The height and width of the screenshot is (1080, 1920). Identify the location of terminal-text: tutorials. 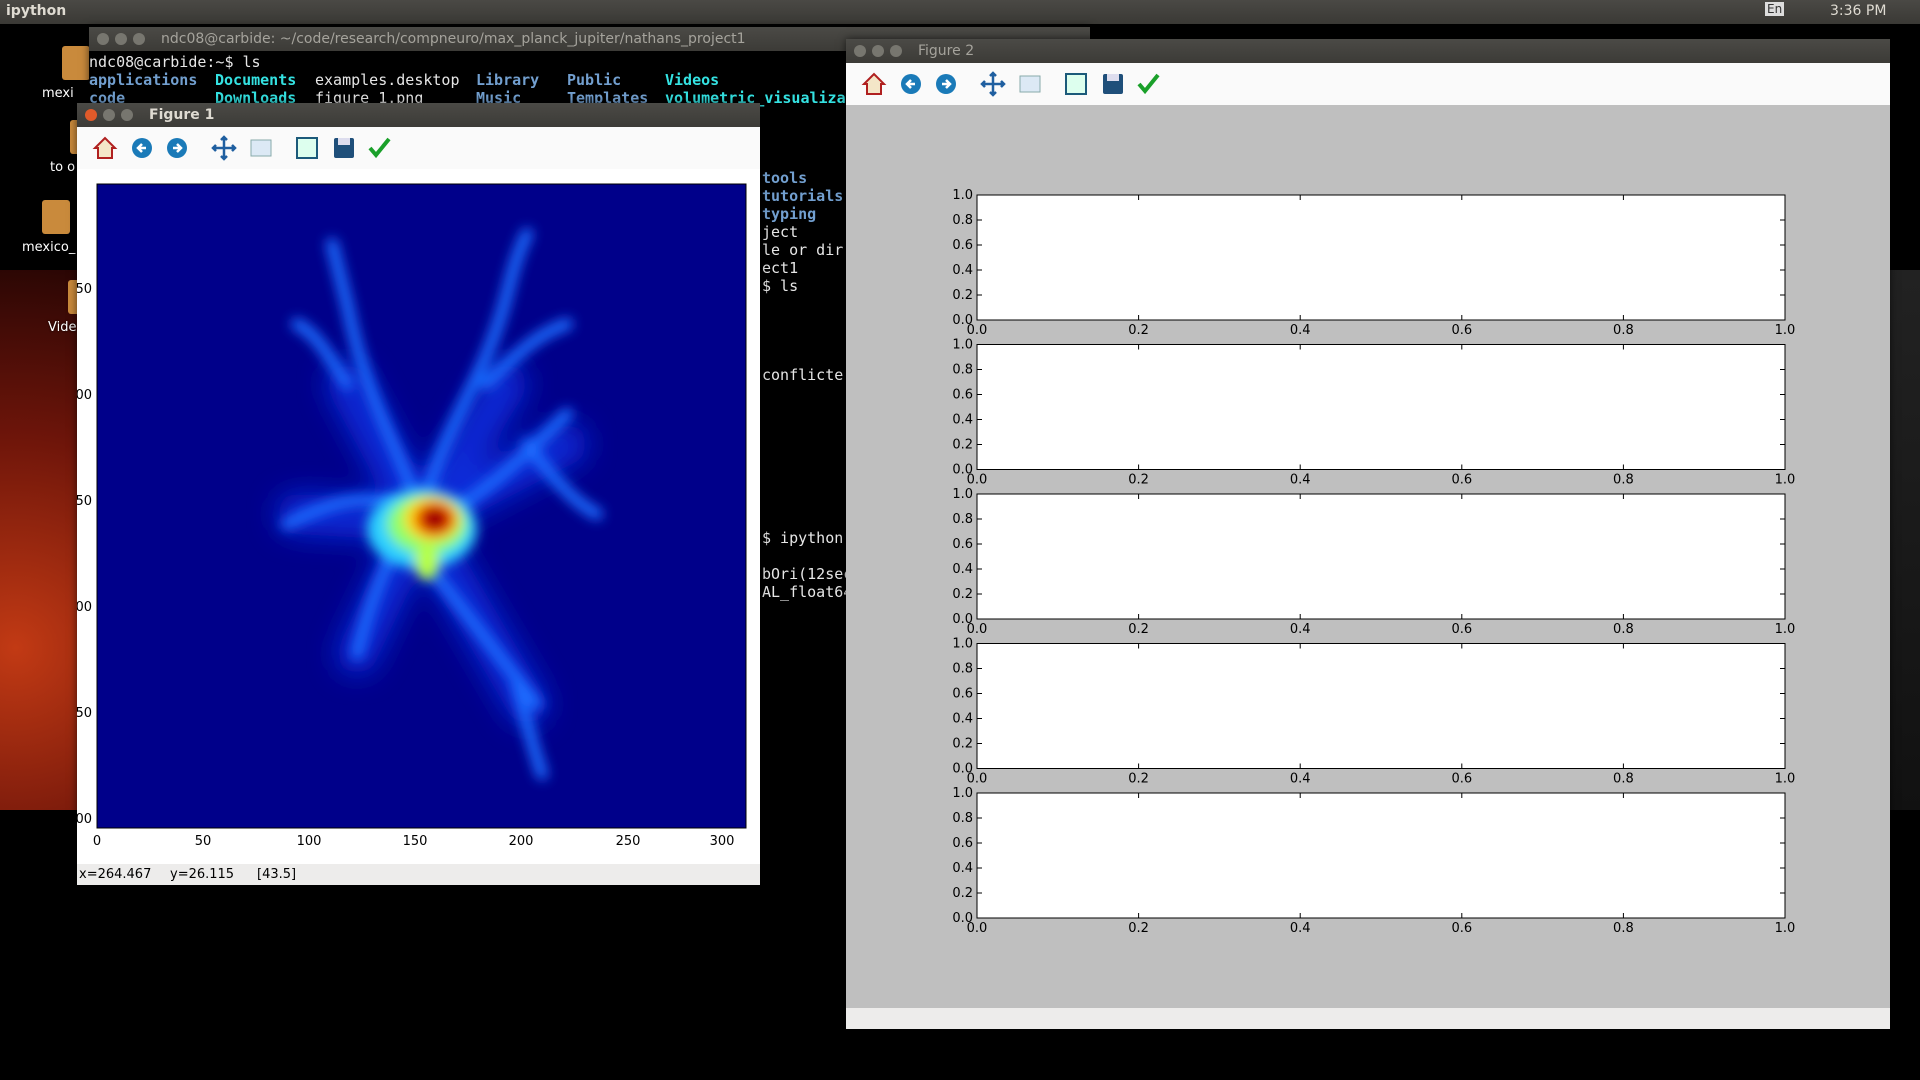
(803, 196).